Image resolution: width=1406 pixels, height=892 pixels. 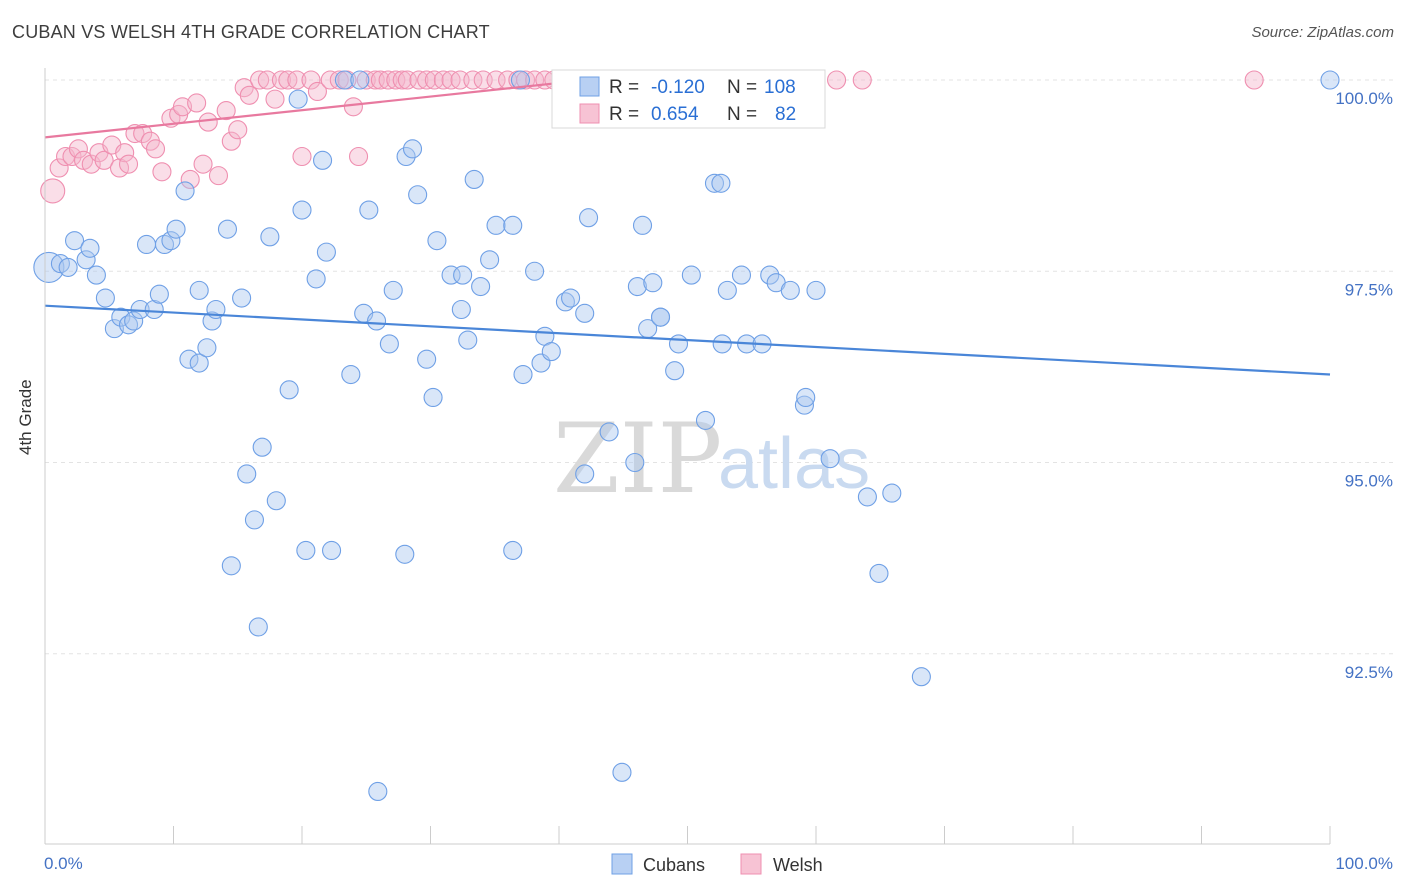 I want to click on legend-swatch-welsh, so click(x=589, y=113).